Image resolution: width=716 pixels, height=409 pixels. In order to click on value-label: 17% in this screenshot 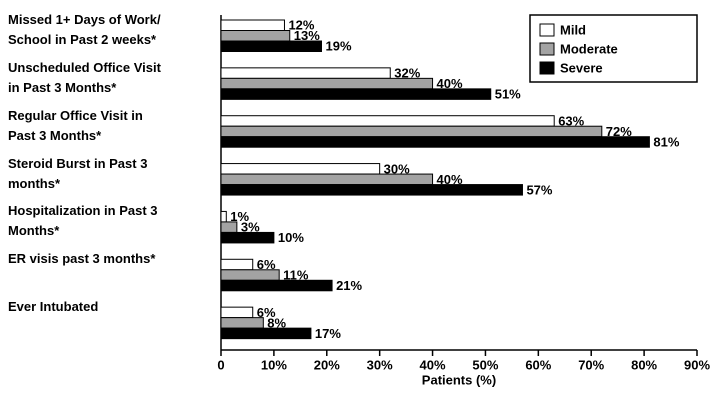, I will do `click(328, 333)`.